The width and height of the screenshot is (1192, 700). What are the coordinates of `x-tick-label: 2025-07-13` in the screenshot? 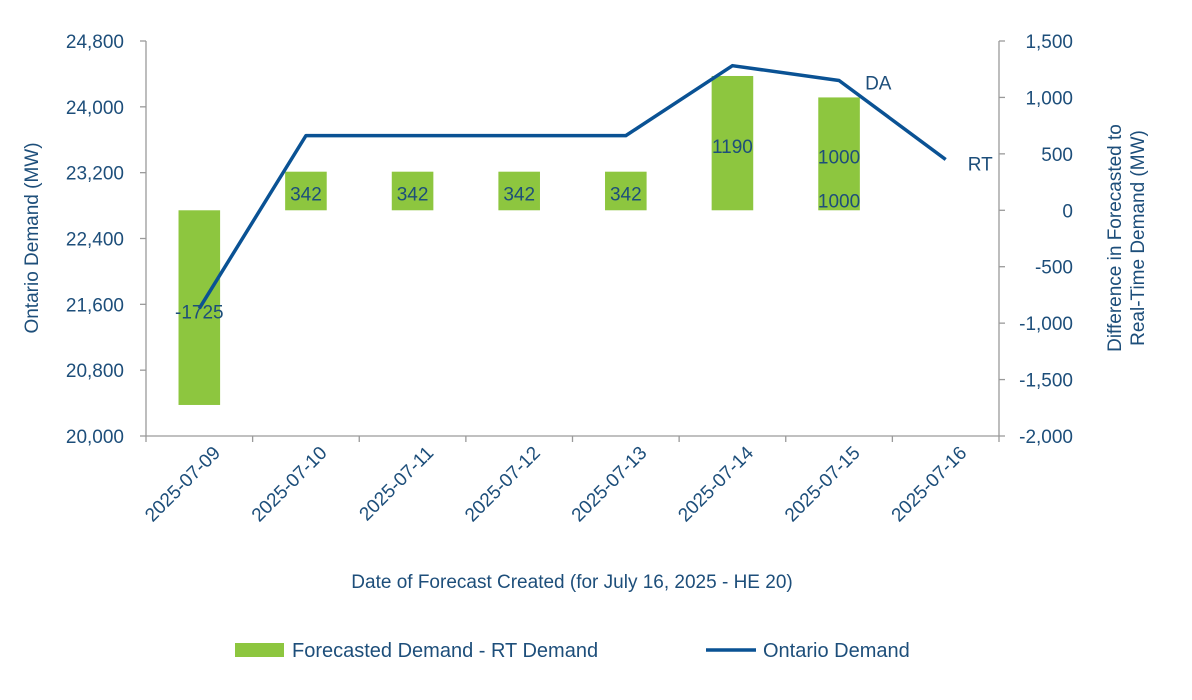 It's located at (610, 485).